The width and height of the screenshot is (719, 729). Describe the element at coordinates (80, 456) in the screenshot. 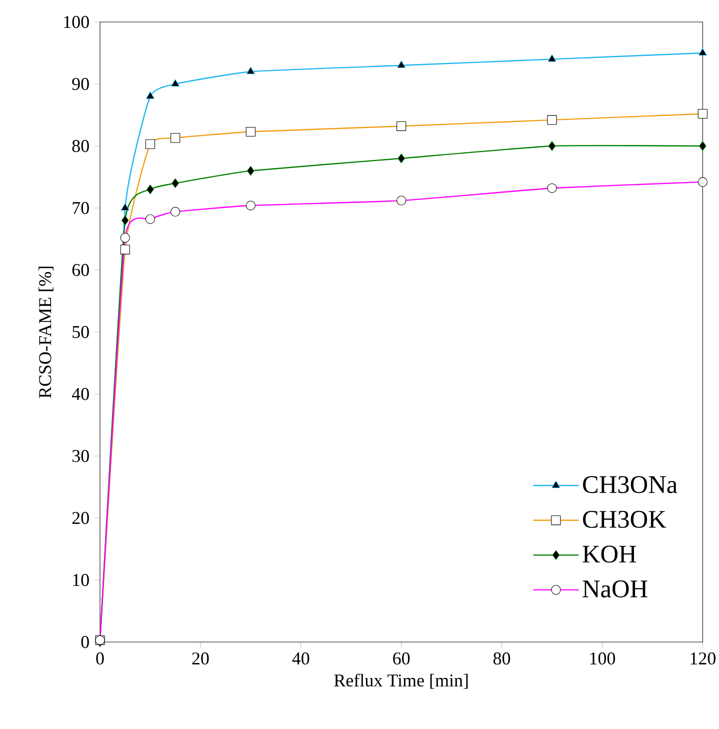

I see `y-tick-label: 30` at that location.